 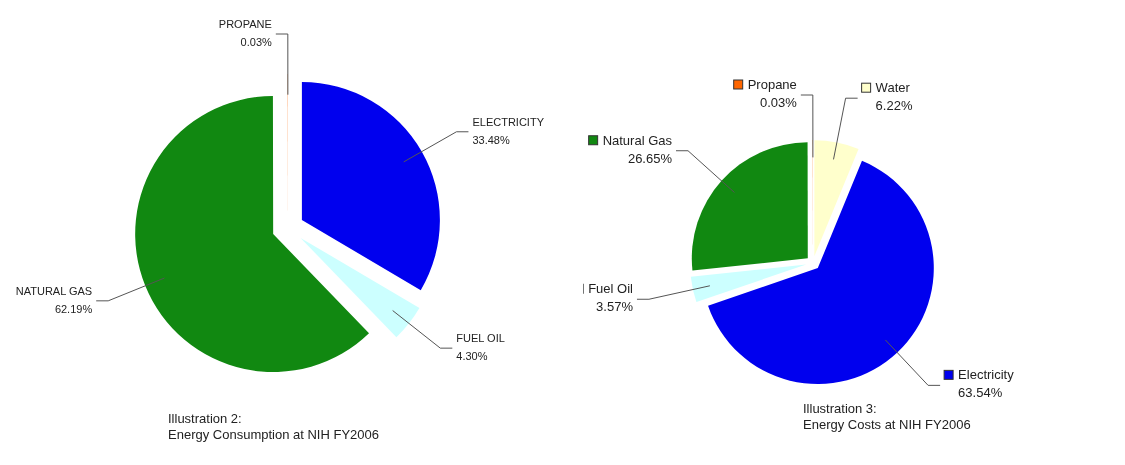 I want to click on data-label: 6.22%, so click(x=894, y=106).